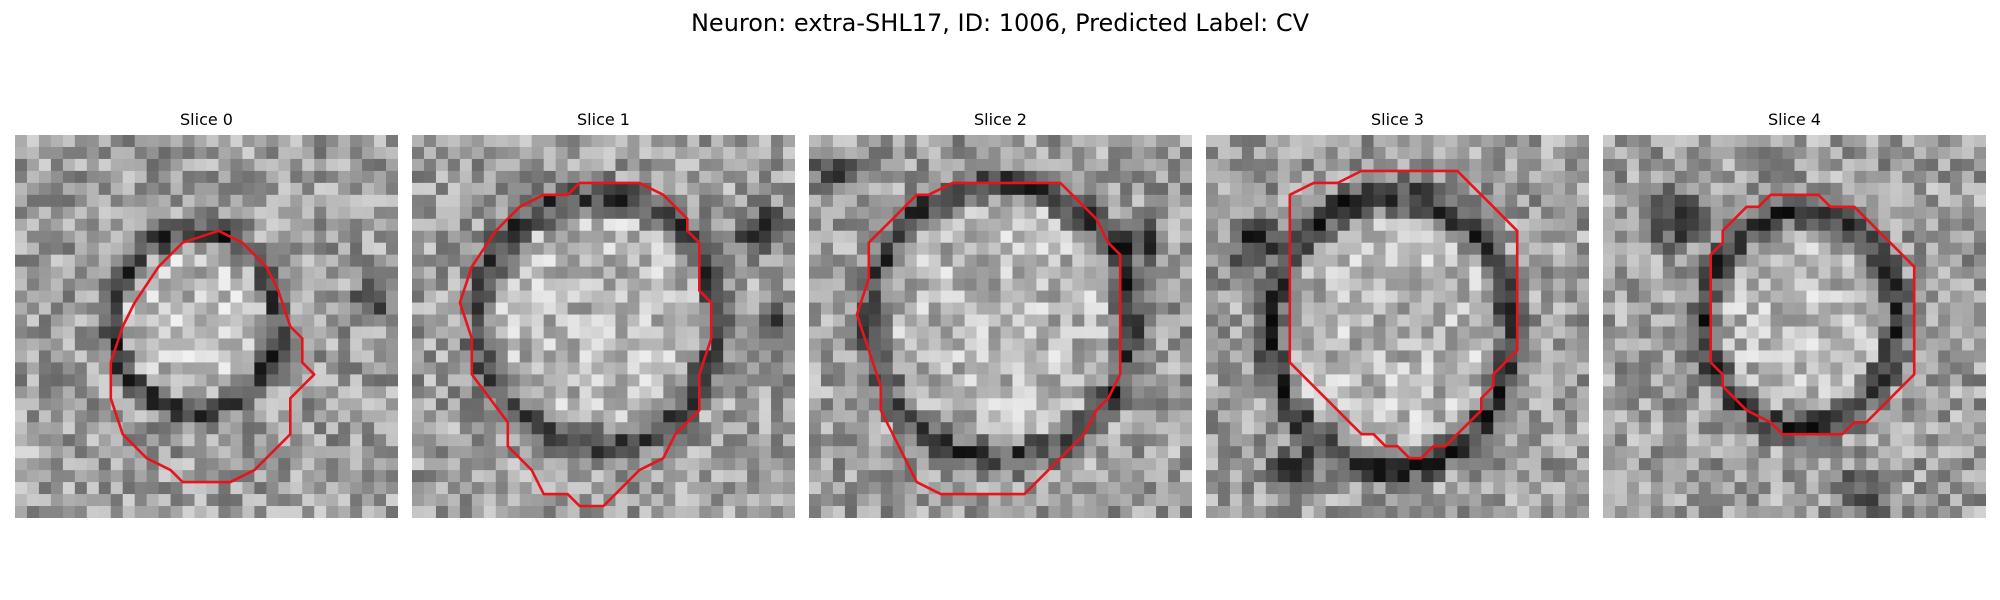 This screenshot has height=600, width=2000. I want to click on slice-panel-0: Slice 0, so click(206, 311).